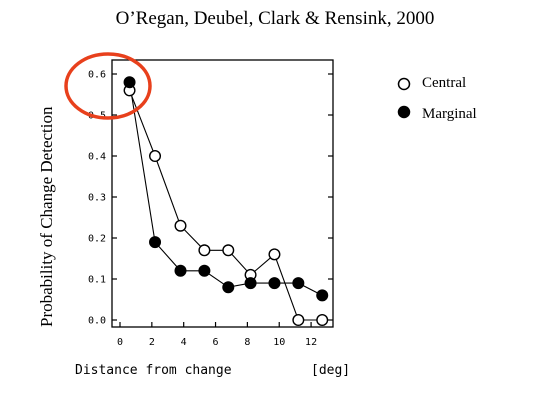 This screenshot has width=550, height=412. I want to click on y-tick-label: 0.3, so click(97, 198).